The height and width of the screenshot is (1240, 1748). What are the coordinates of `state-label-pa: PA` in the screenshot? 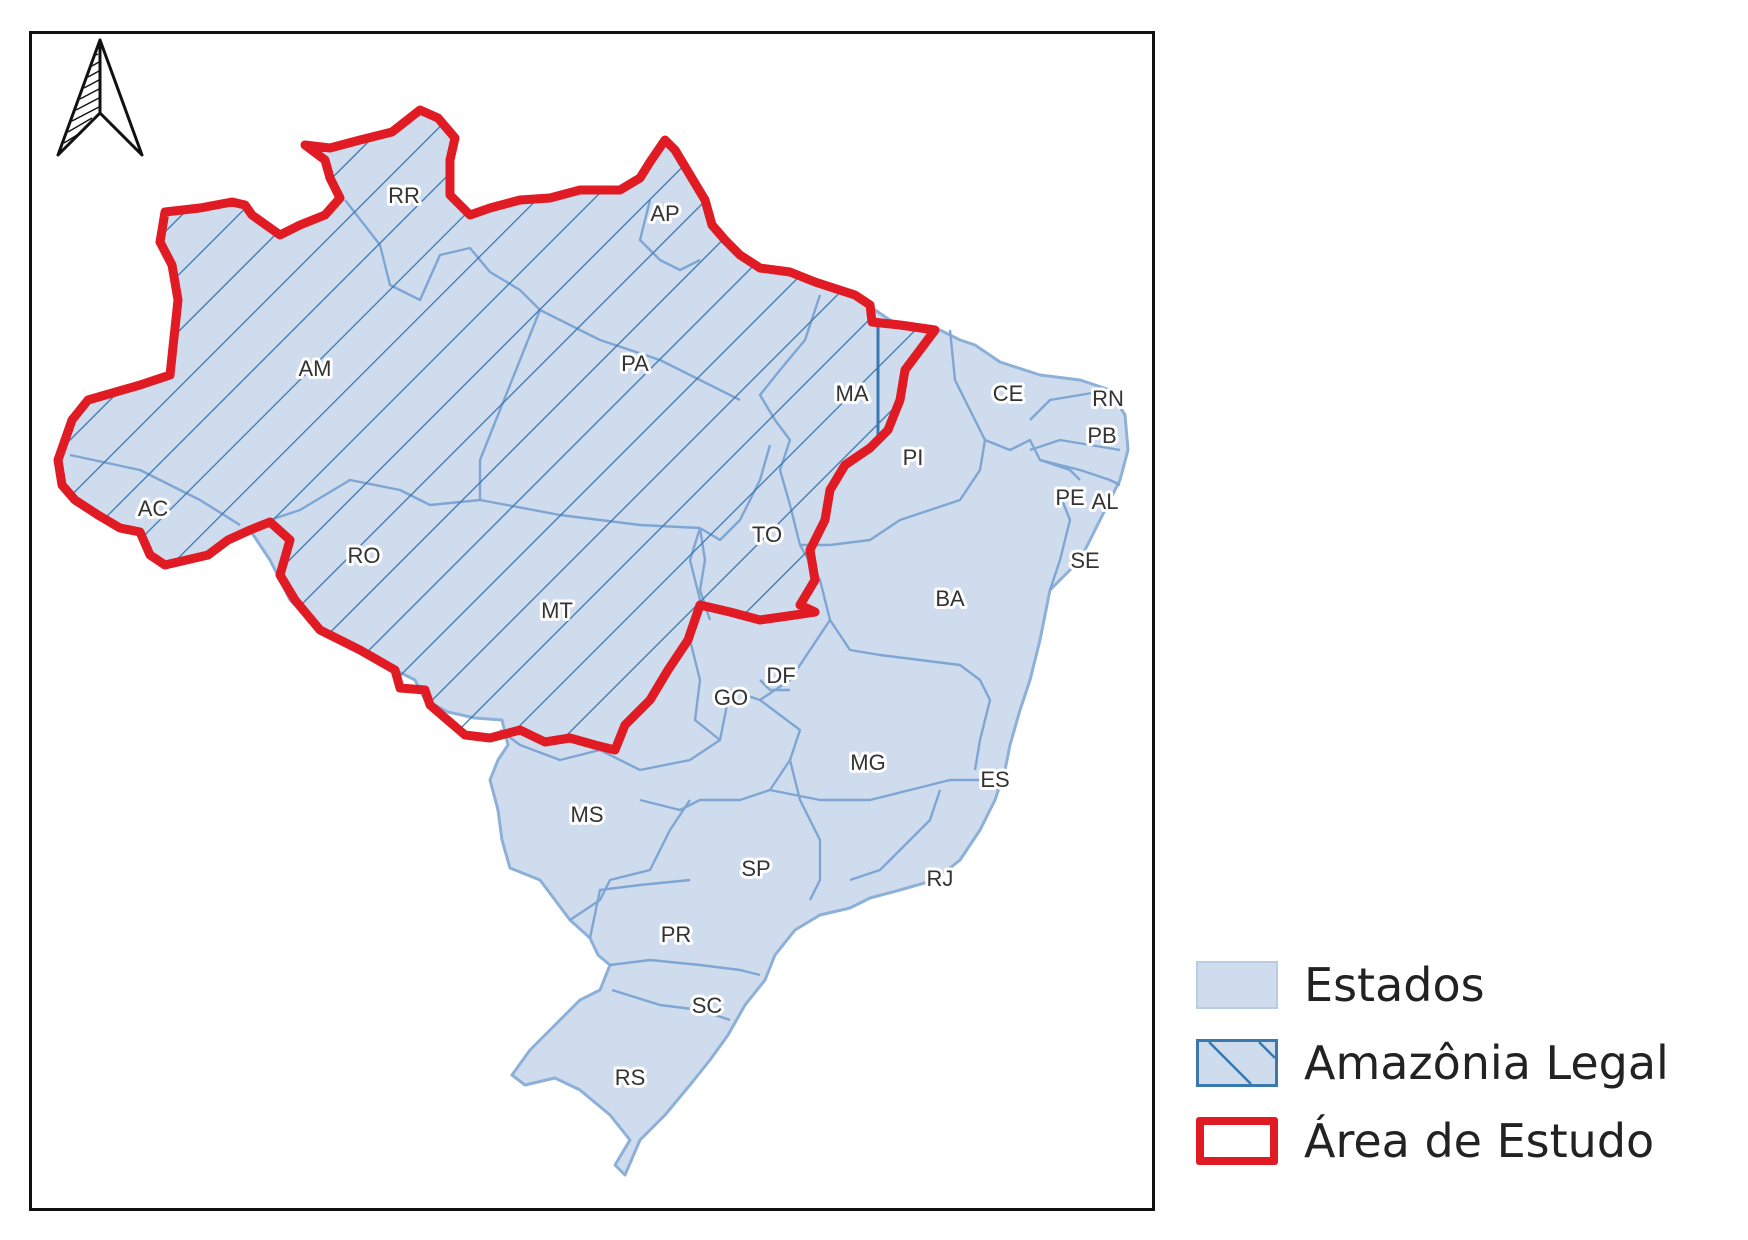 It's located at (635, 363).